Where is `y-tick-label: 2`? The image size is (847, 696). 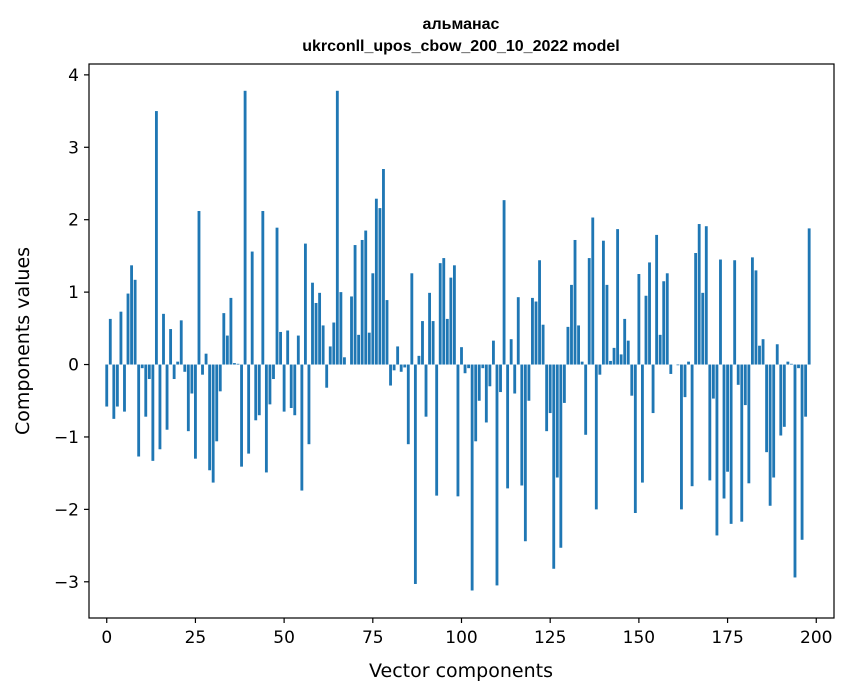 y-tick-label: 2 is located at coordinates (73, 221).